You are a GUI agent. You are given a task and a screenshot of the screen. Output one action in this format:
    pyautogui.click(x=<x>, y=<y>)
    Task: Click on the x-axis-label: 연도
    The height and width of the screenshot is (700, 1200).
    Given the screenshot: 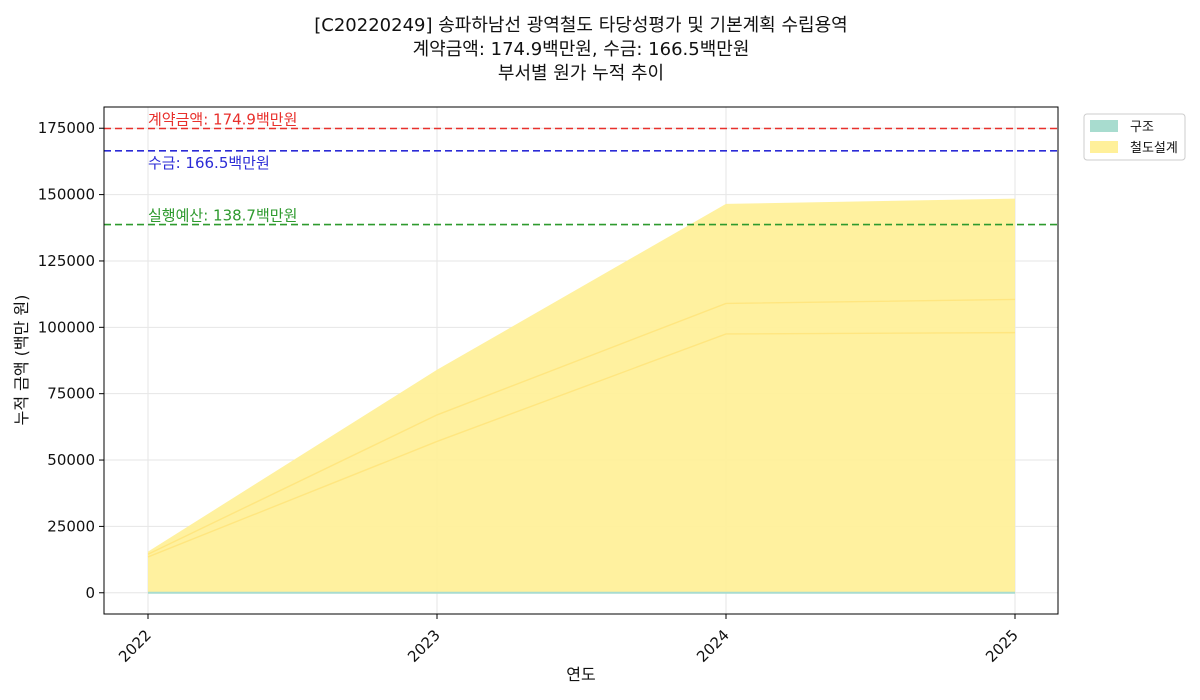 What is the action you would take?
    pyautogui.click(x=580, y=674)
    